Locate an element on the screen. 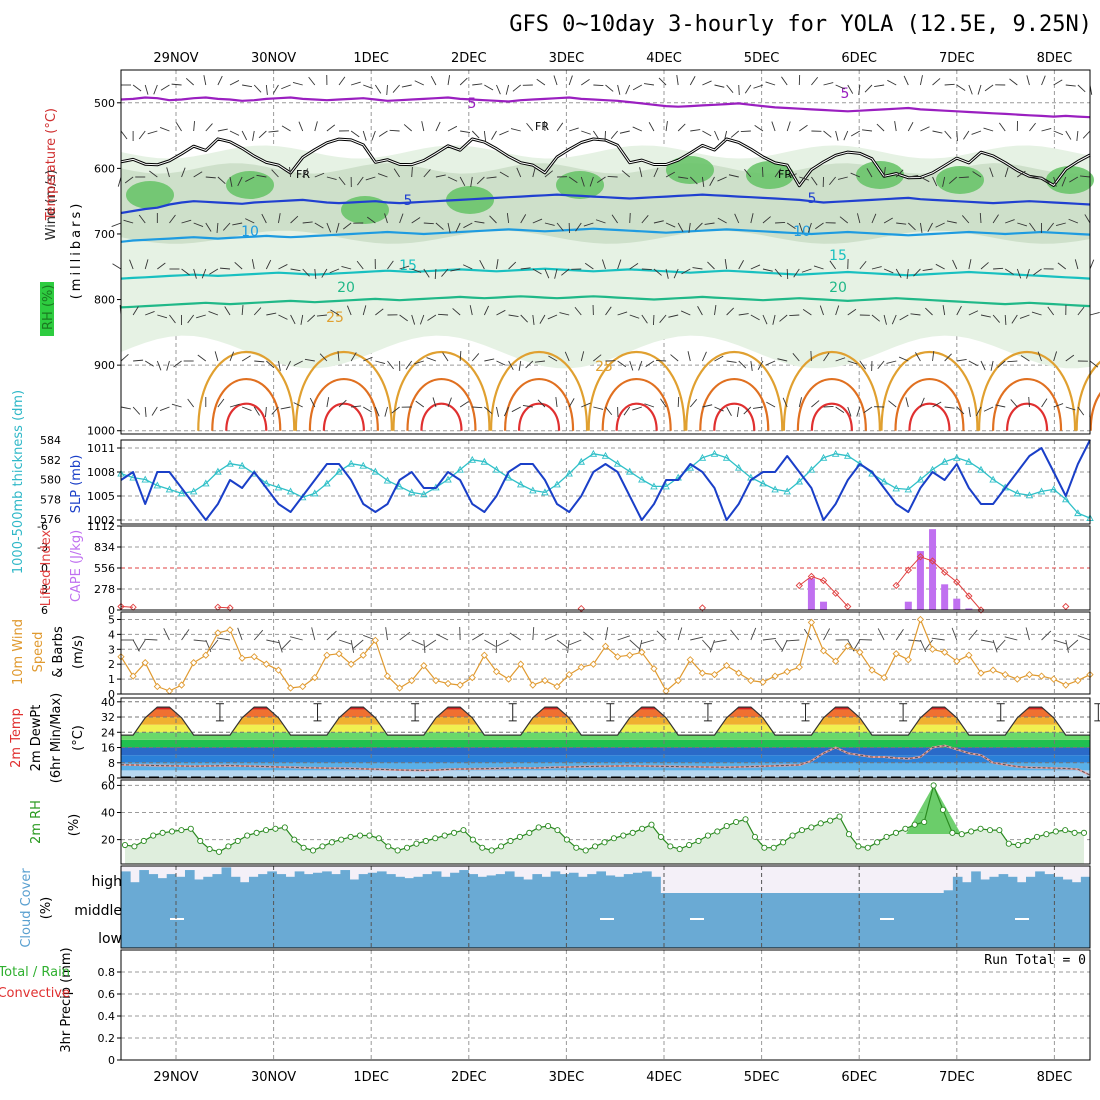  lifted-point is located at coordinates (920, 557).